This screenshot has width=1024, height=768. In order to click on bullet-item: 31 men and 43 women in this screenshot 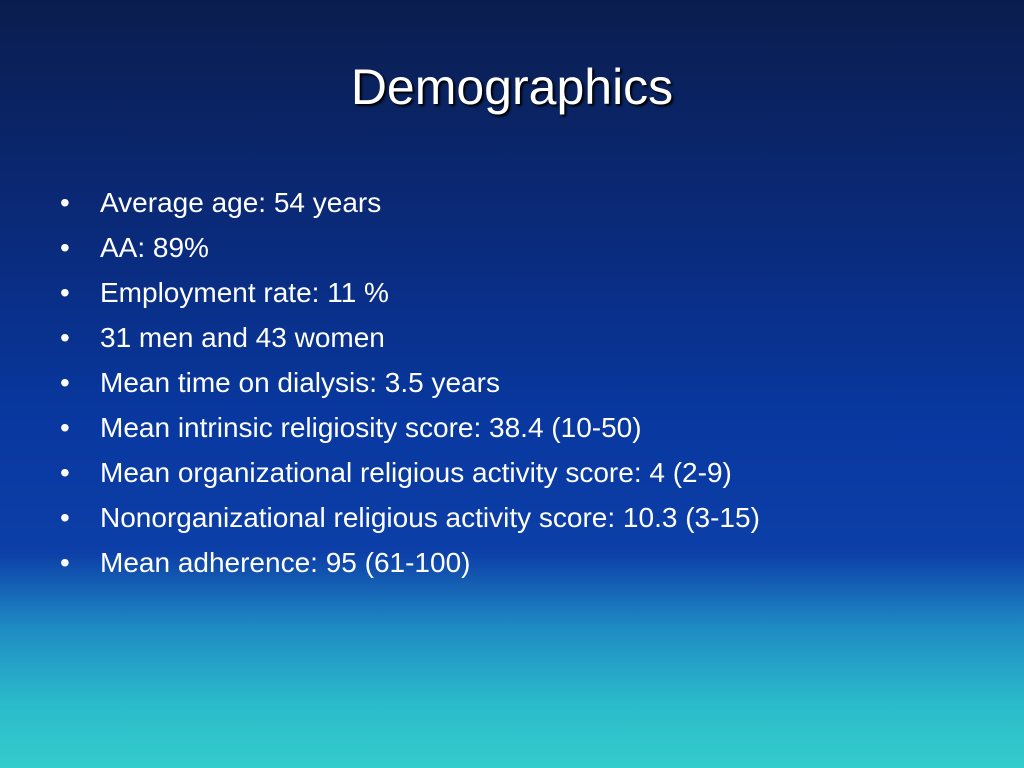, I will do `click(410, 337)`.